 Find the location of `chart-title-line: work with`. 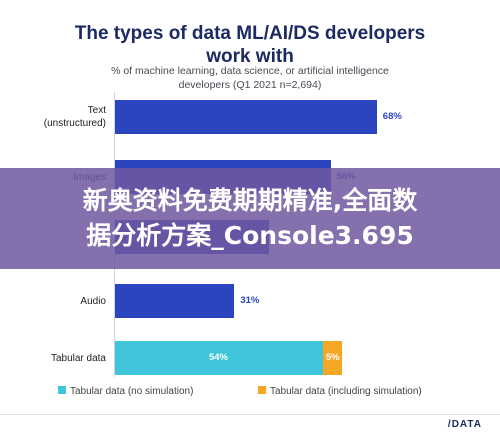

chart-title-line: work with is located at coordinates (250, 56).